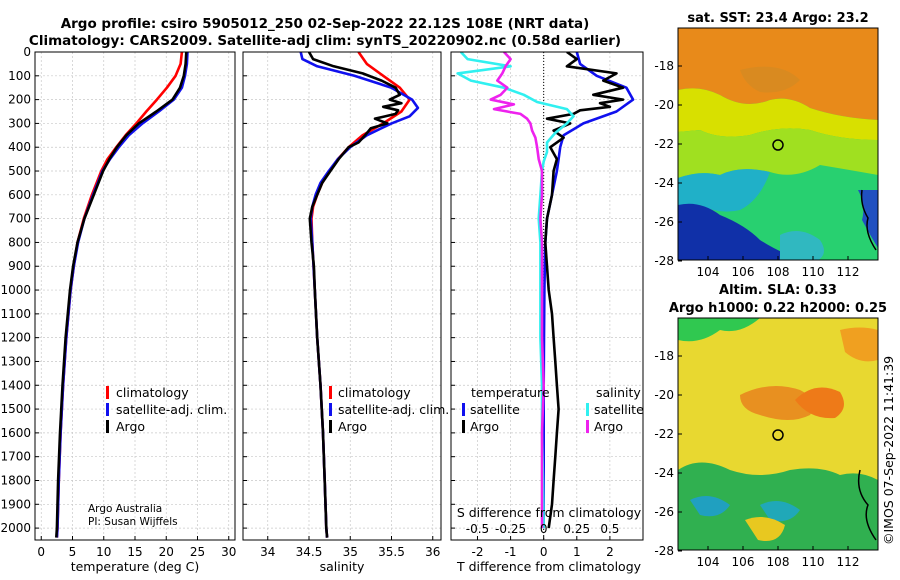 The image size is (900, 580). What do you see at coordinates (134, 552) in the screenshot?
I see `x-tick-label: 15` at bounding box center [134, 552].